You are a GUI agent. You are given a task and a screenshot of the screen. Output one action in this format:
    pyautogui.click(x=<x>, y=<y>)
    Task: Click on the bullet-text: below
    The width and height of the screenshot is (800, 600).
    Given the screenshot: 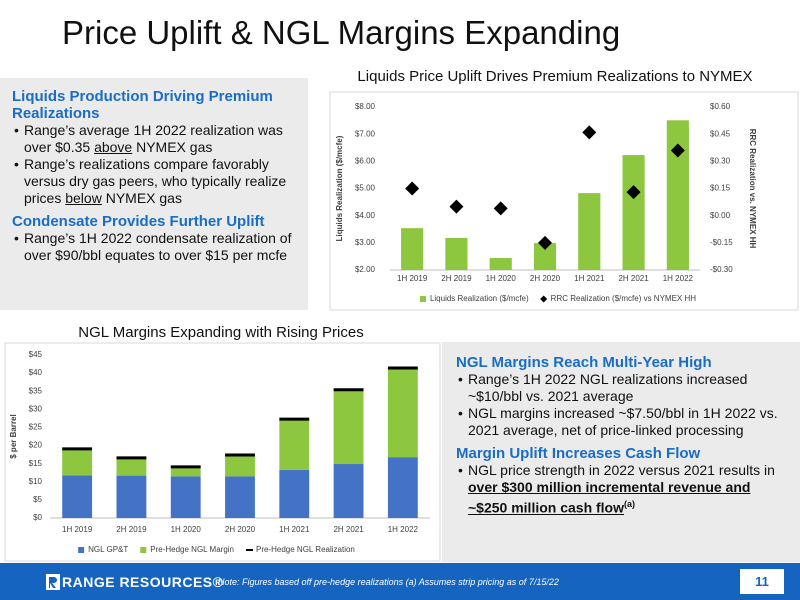 What is the action you would take?
    pyautogui.click(x=83, y=198)
    